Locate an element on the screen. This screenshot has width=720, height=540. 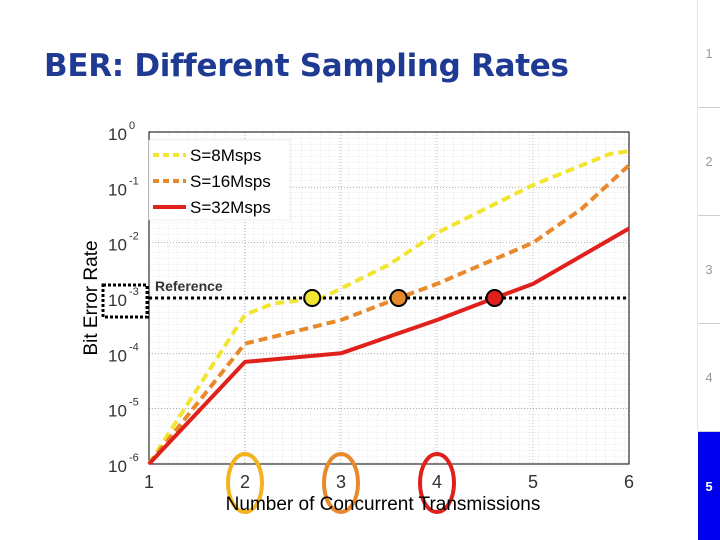
x-axis-label: Number of Concurrent Transmissions is located at coordinates (383, 504).